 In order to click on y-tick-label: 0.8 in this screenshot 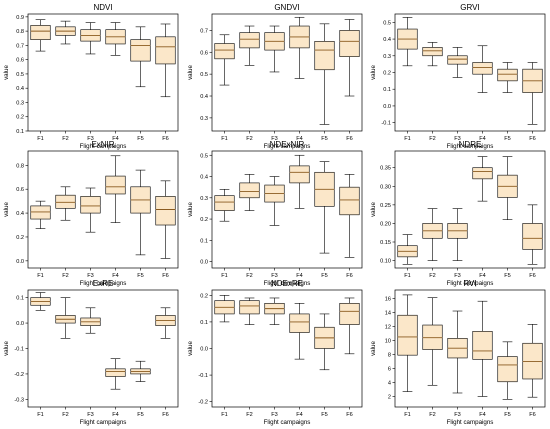, I will do `click(20, 166)`.